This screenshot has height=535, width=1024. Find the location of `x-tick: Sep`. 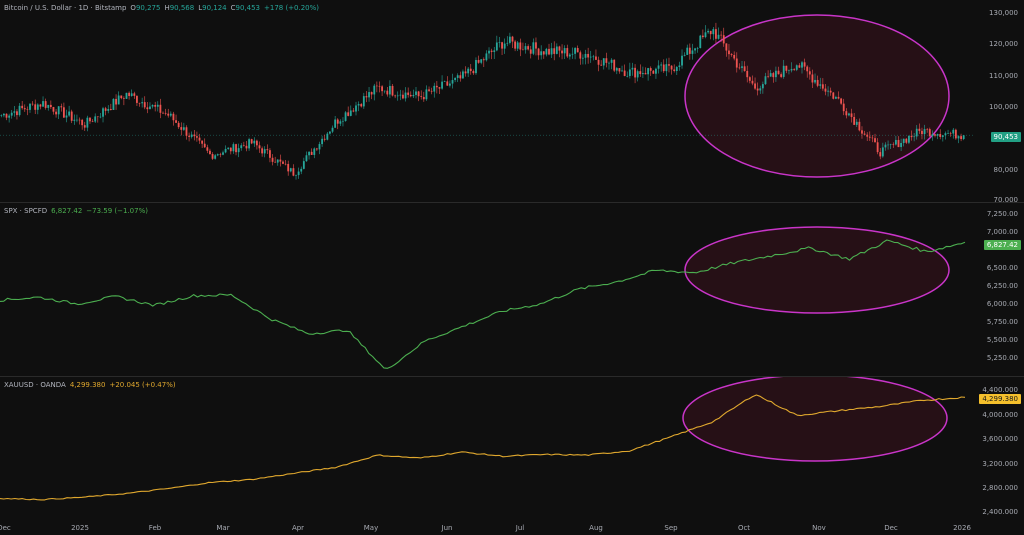

x-tick: Sep is located at coordinates (671, 528).